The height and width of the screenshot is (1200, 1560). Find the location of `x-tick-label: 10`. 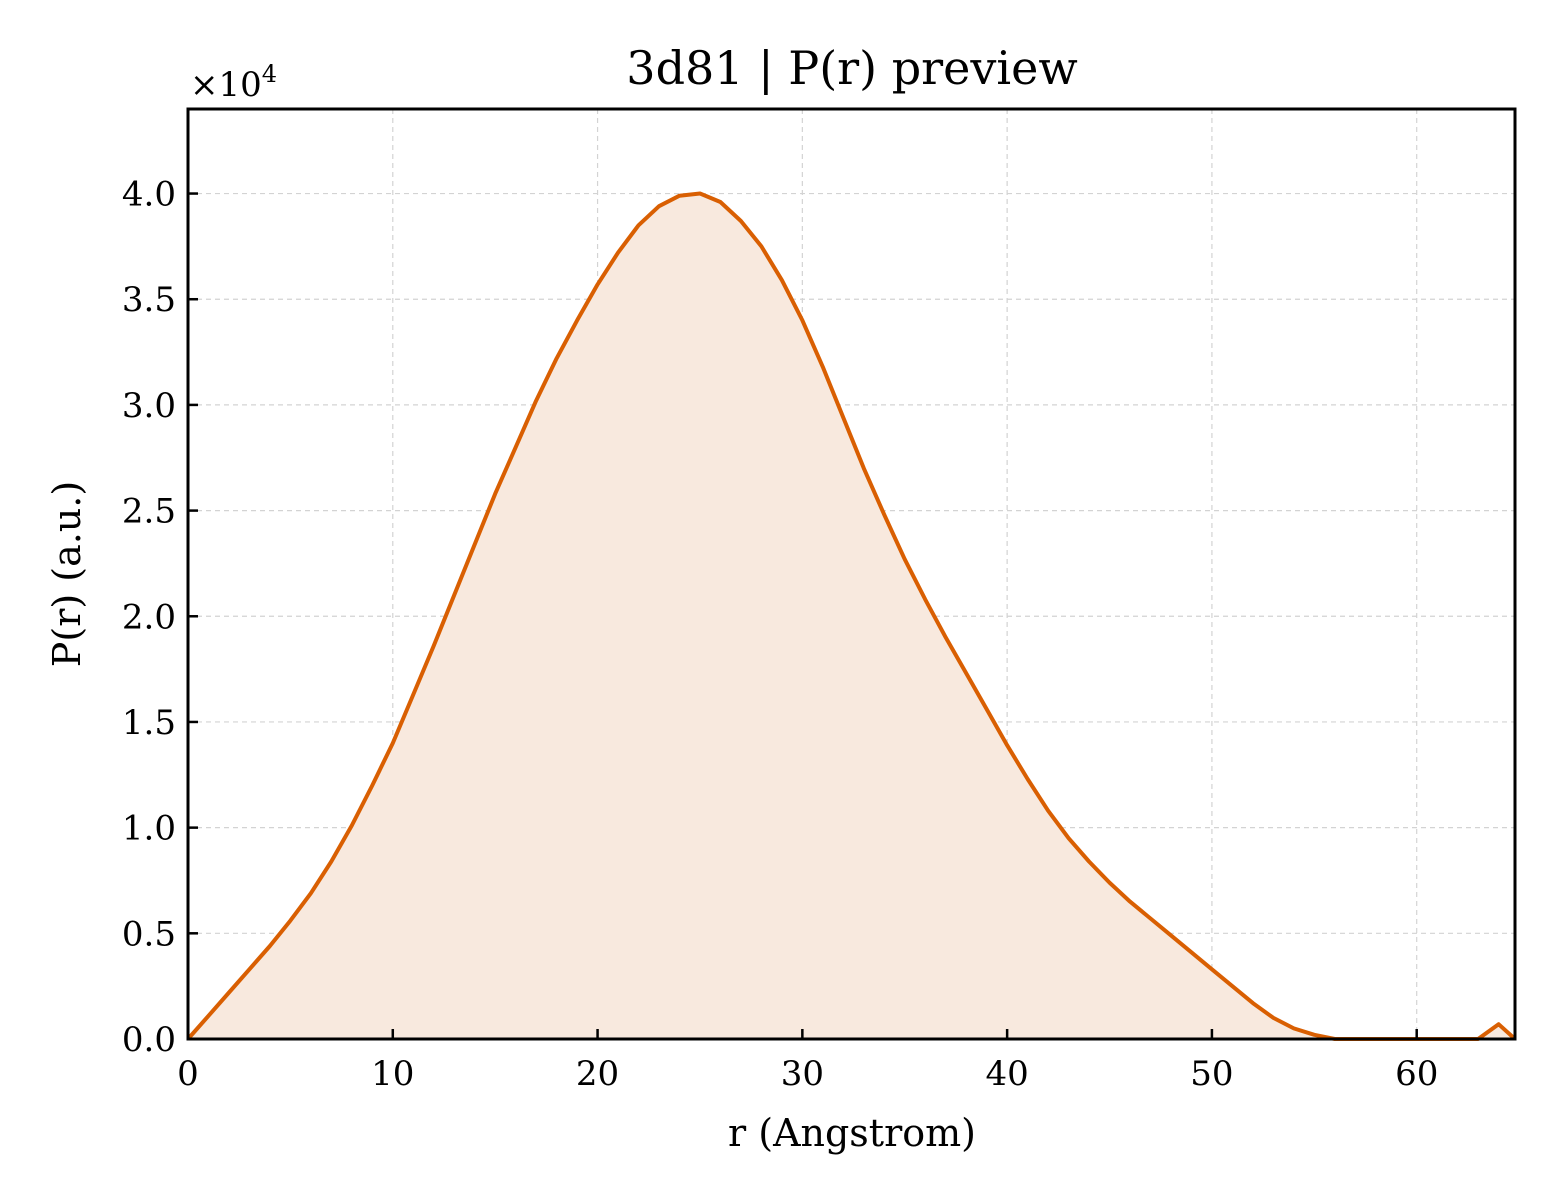

x-tick-label: 10 is located at coordinates (392, 1074).